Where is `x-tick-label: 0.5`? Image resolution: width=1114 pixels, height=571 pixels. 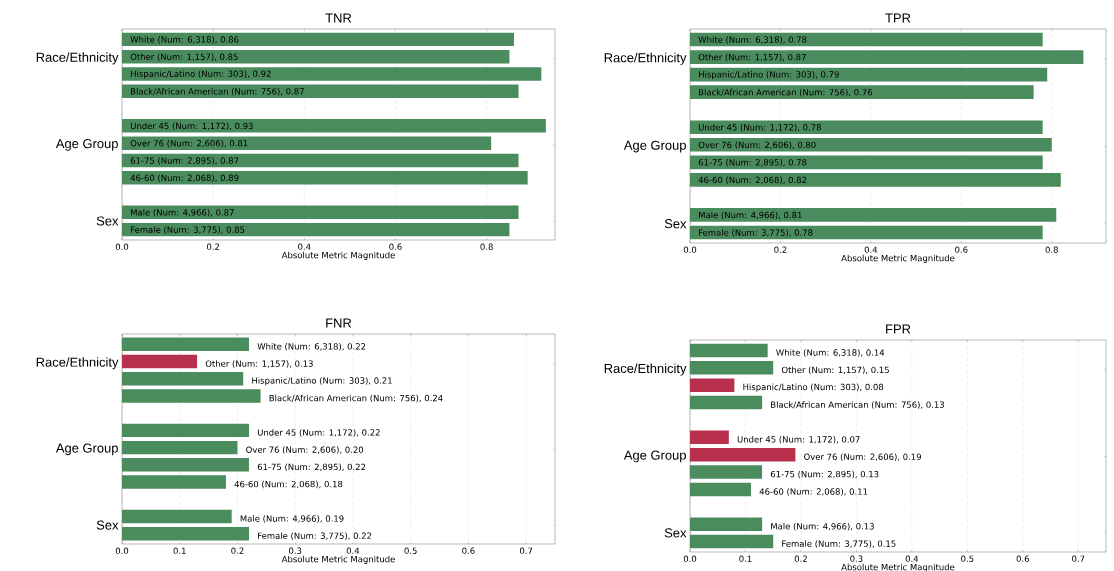 x-tick-label: 0.5 is located at coordinates (410, 550).